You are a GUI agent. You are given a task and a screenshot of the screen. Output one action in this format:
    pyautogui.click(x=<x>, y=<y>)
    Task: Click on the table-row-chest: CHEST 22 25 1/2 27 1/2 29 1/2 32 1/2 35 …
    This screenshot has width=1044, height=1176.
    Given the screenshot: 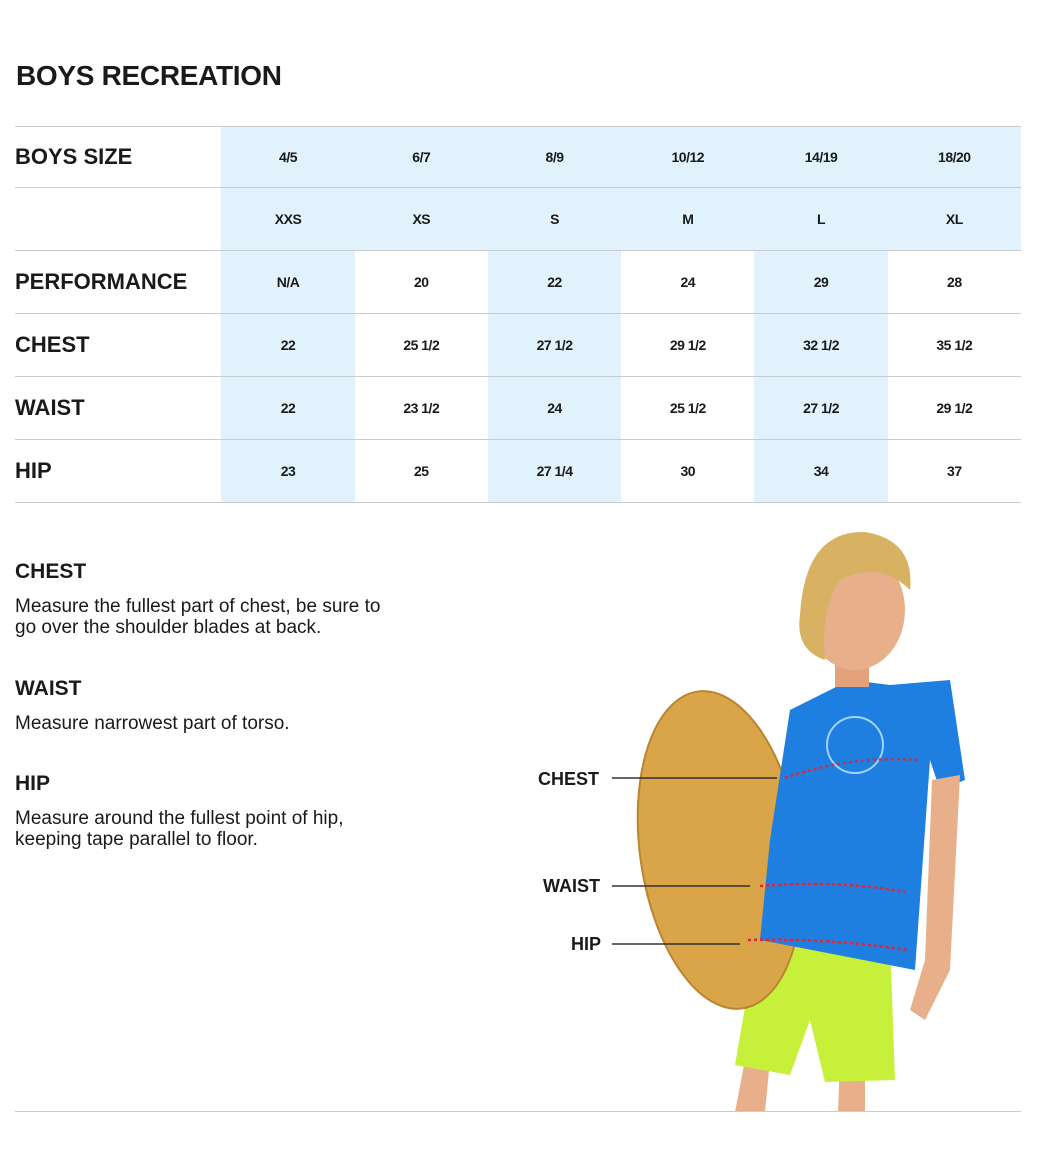 What is the action you would take?
    pyautogui.click(x=518, y=345)
    